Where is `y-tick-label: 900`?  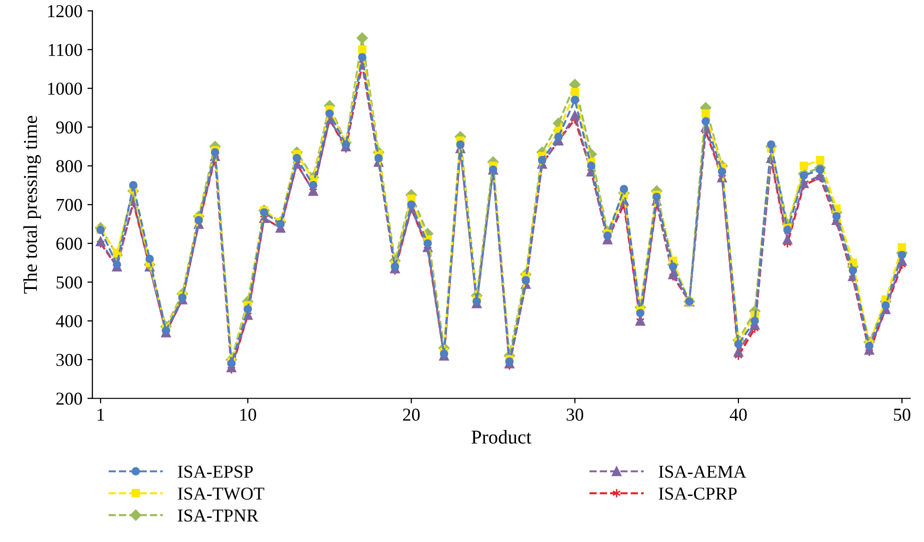
y-tick-label: 900 is located at coordinates (69, 127).